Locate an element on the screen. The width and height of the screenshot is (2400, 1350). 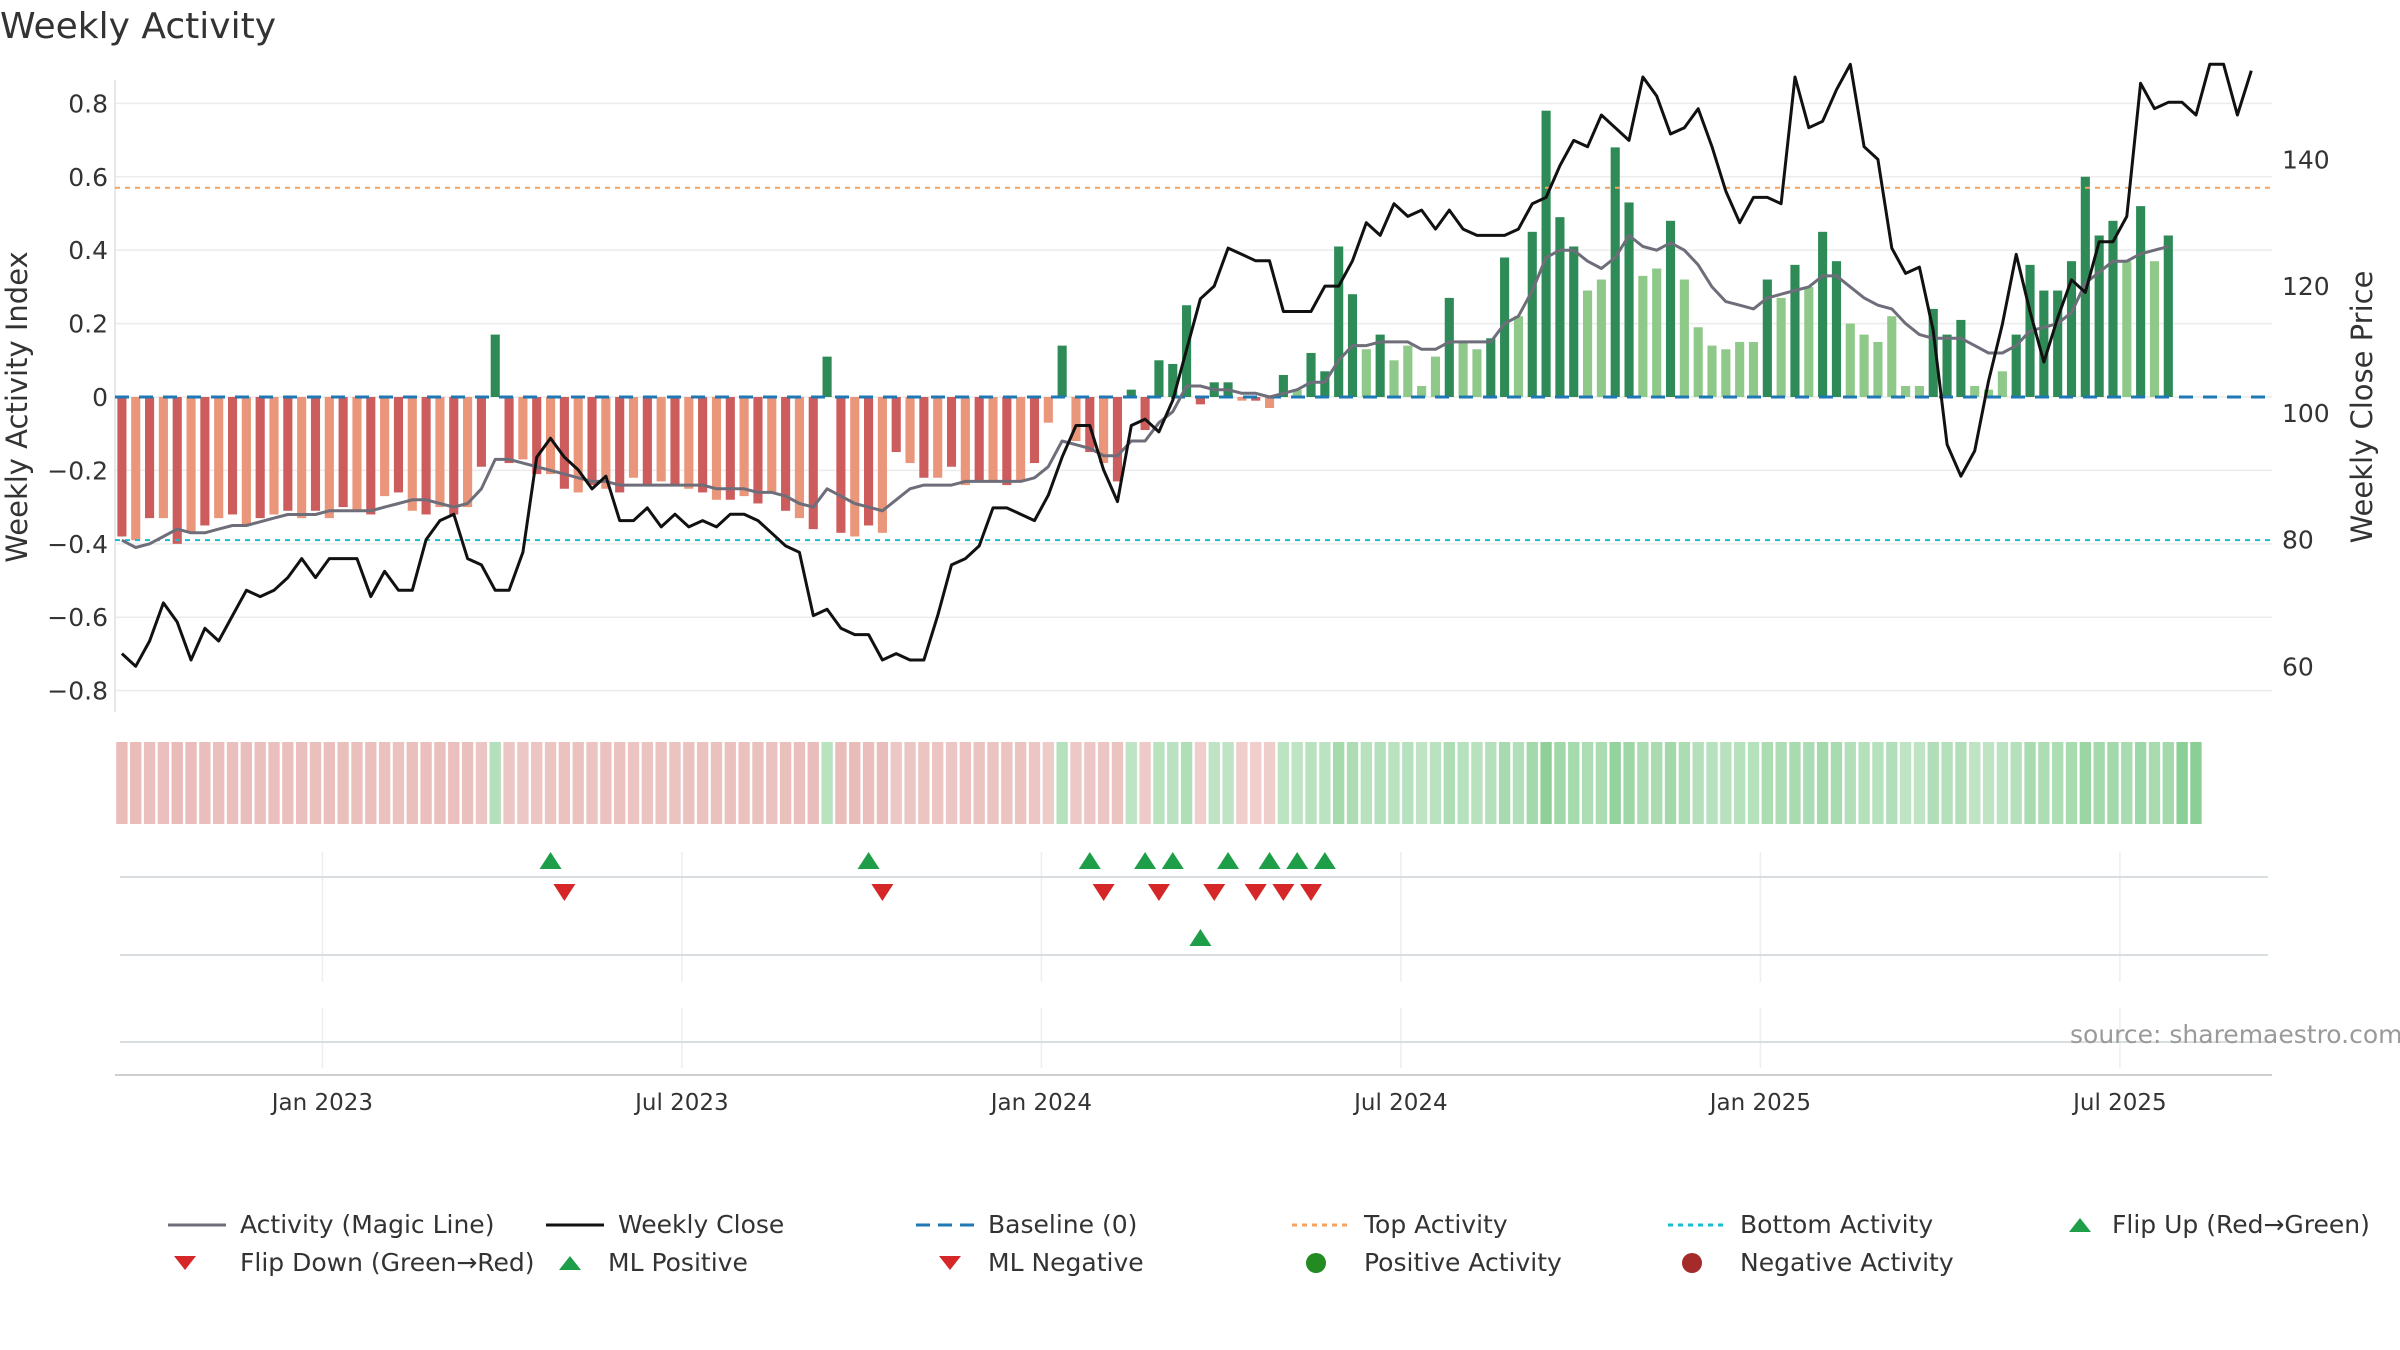
legend-item-ml-positive: ML Positive is located at coordinates (646, 1262).